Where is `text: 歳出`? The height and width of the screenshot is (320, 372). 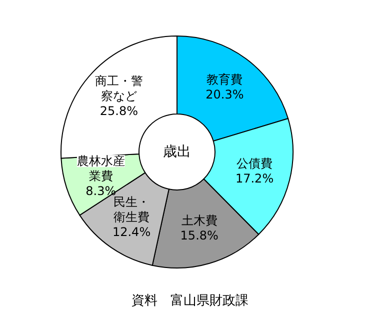 text: 歳出 is located at coordinates (177, 152).